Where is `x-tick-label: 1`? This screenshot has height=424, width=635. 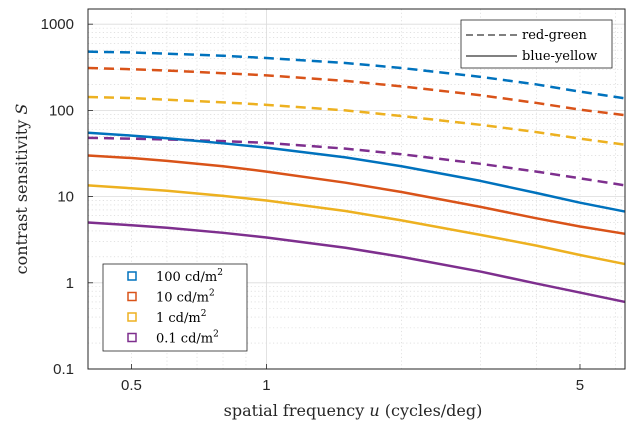
x-tick-label: 1 is located at coordinates (266, 385).